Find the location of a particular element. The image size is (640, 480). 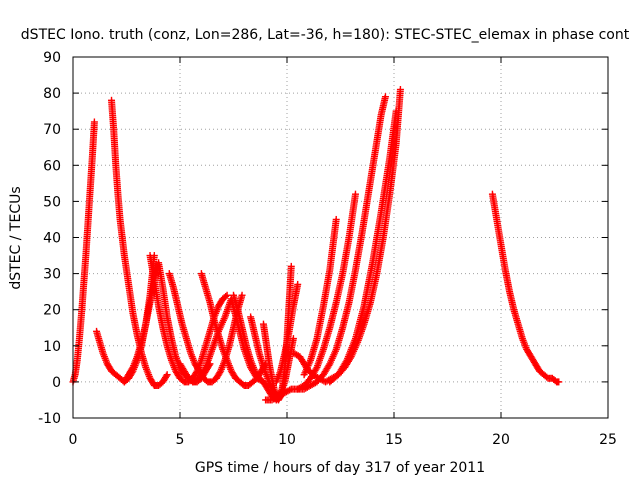

y-tick-label: 60 is located at coordinates (52, 166).